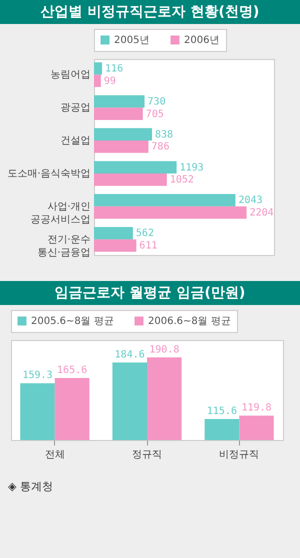 This screenshot has height=558, width=300. What do you see at coordinates (192, 168) in the screenshot?
I see `data-label: 1193` at bounding box center [192, 168].